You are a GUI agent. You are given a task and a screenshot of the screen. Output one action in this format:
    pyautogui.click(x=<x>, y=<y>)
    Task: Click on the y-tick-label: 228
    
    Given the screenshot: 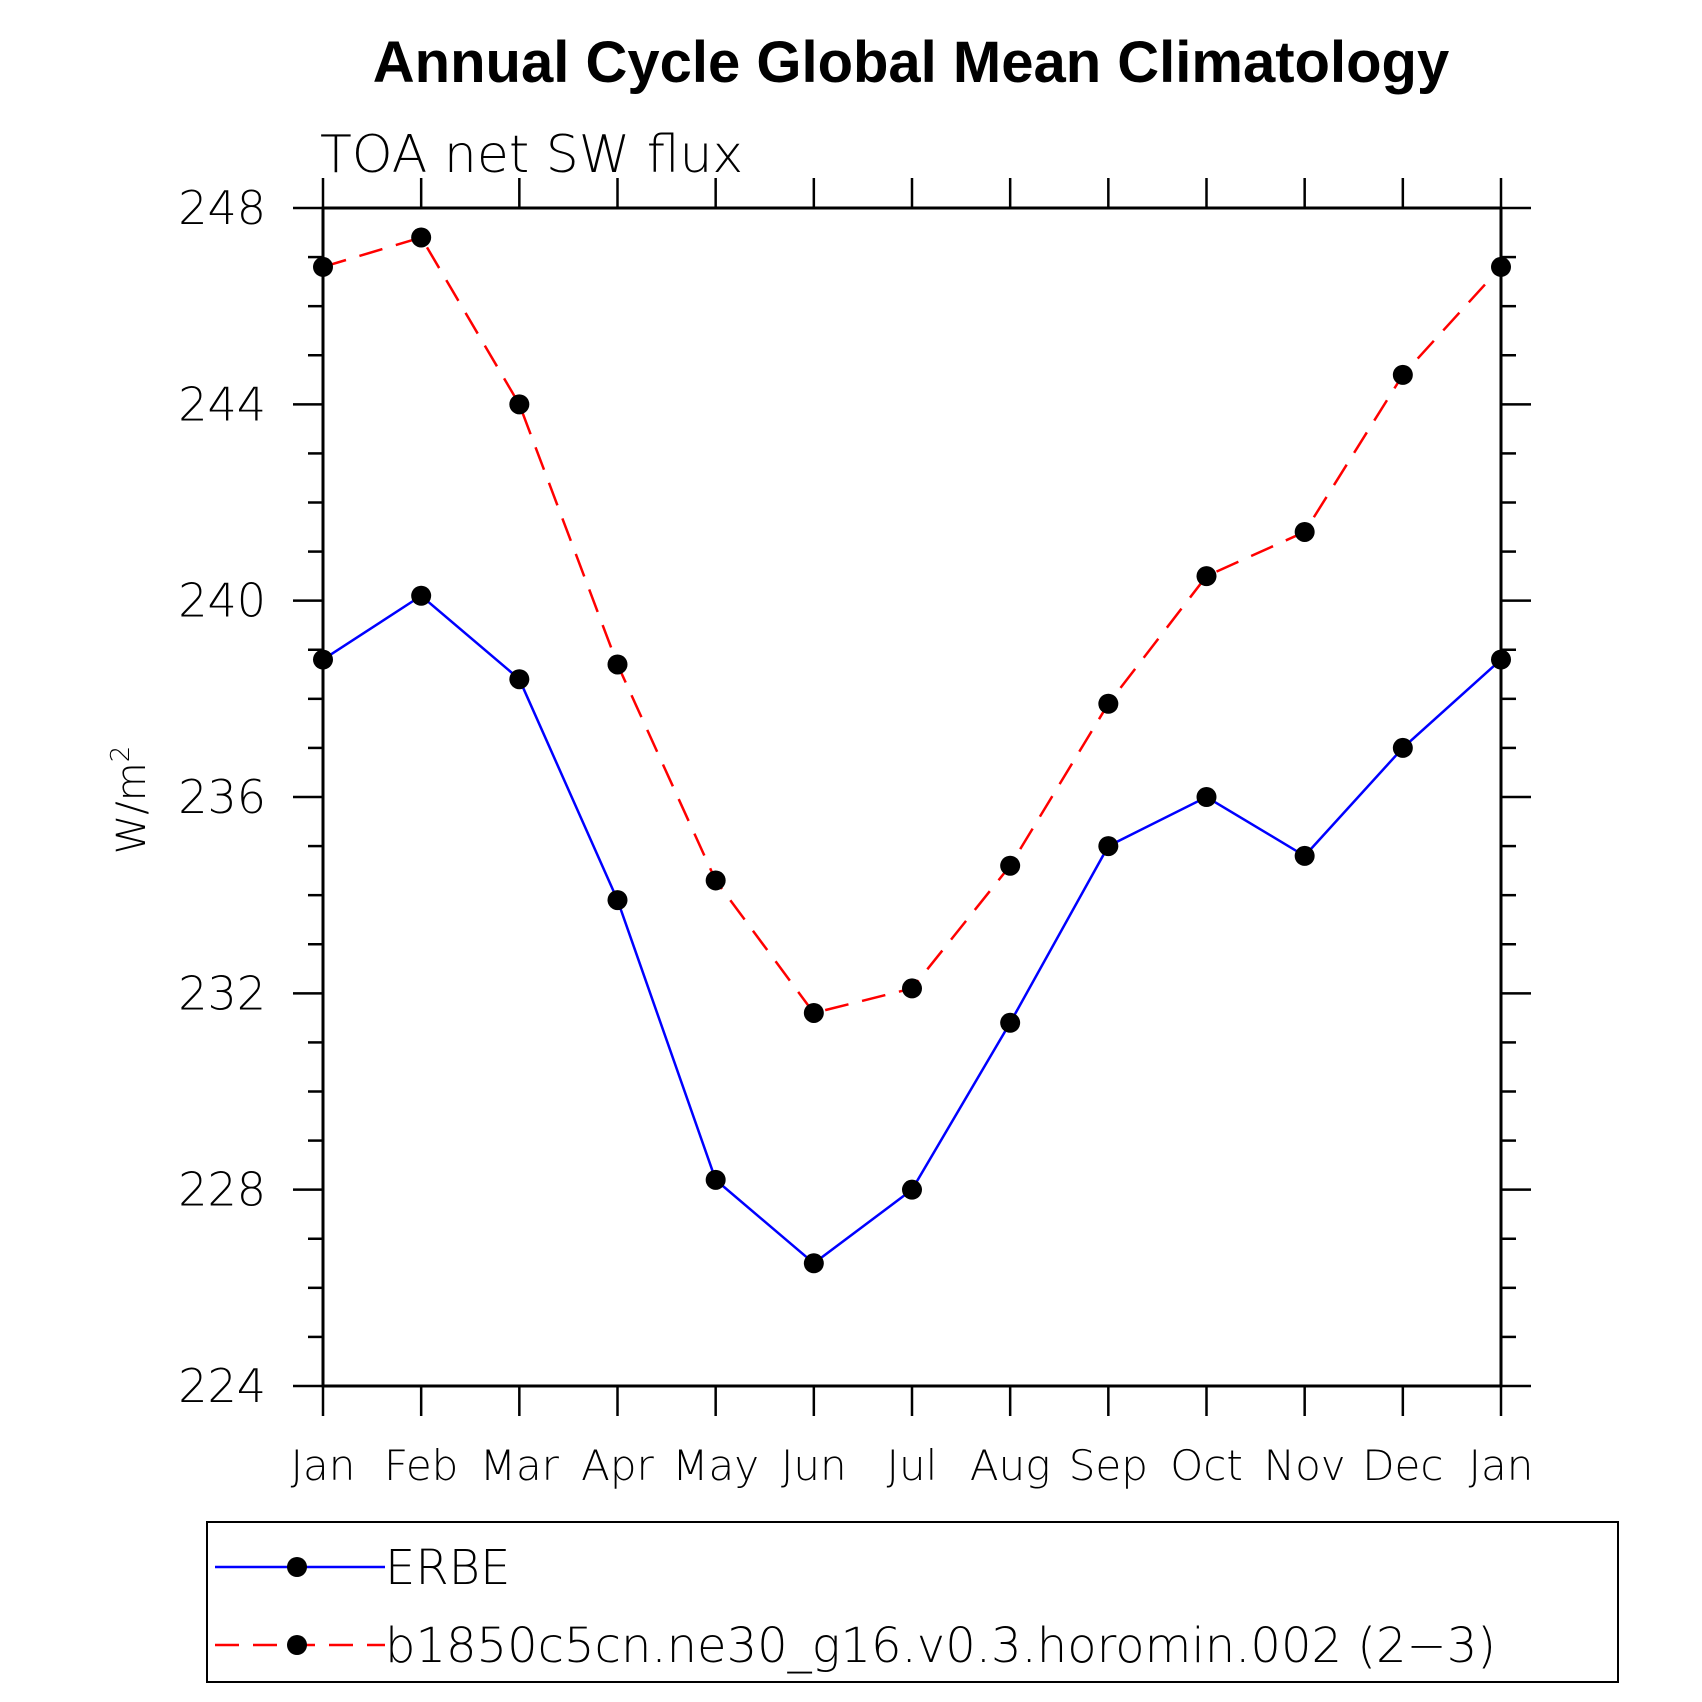 What is the action you would take?
    pyautogui.click(x=222, y=1190)
    